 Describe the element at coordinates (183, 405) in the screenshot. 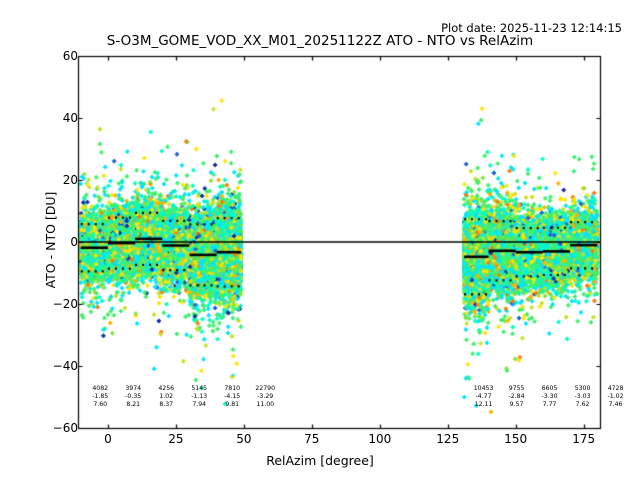

I see `stats-stdev-row: 7.60 8.21 8.37 7.94 9.81 11.00` at that location.